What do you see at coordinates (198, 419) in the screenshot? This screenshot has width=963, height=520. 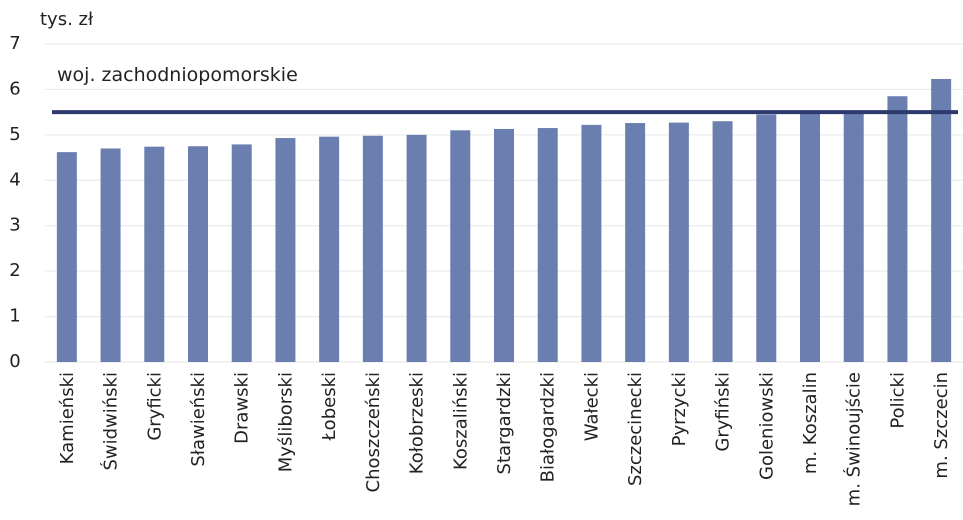 I see `x-tick-label: Sławieński` at bounding box center [198, 419].